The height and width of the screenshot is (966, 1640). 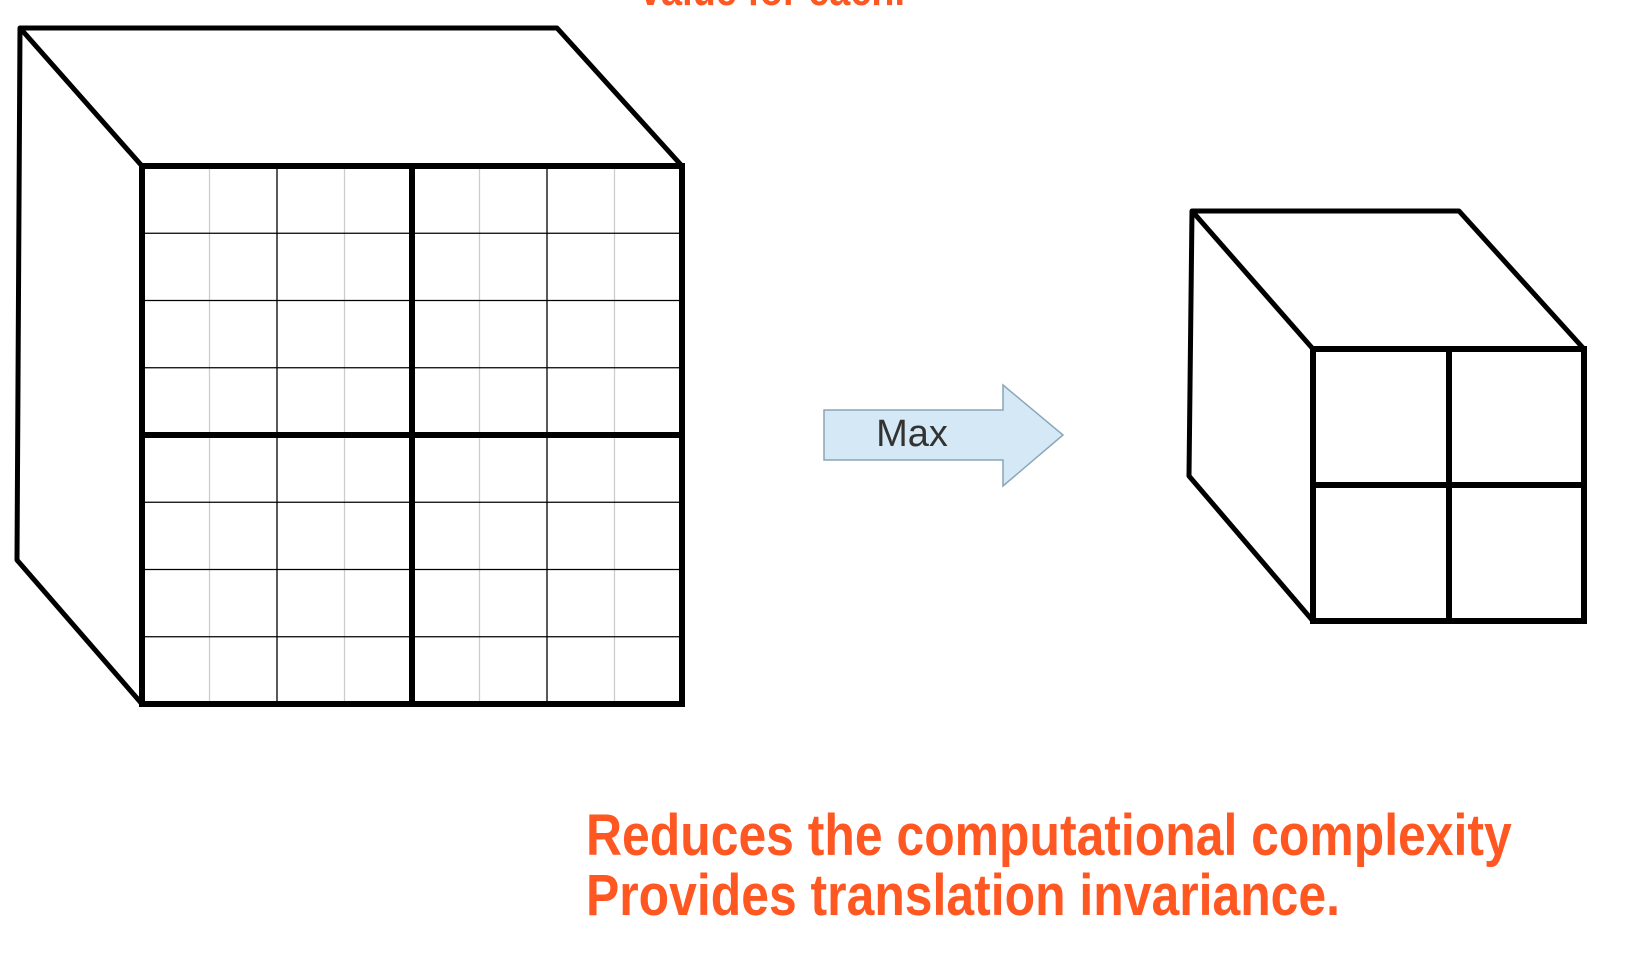 I want to click on note-line-2: Provides translation invariance., so click(x=963, y=895).